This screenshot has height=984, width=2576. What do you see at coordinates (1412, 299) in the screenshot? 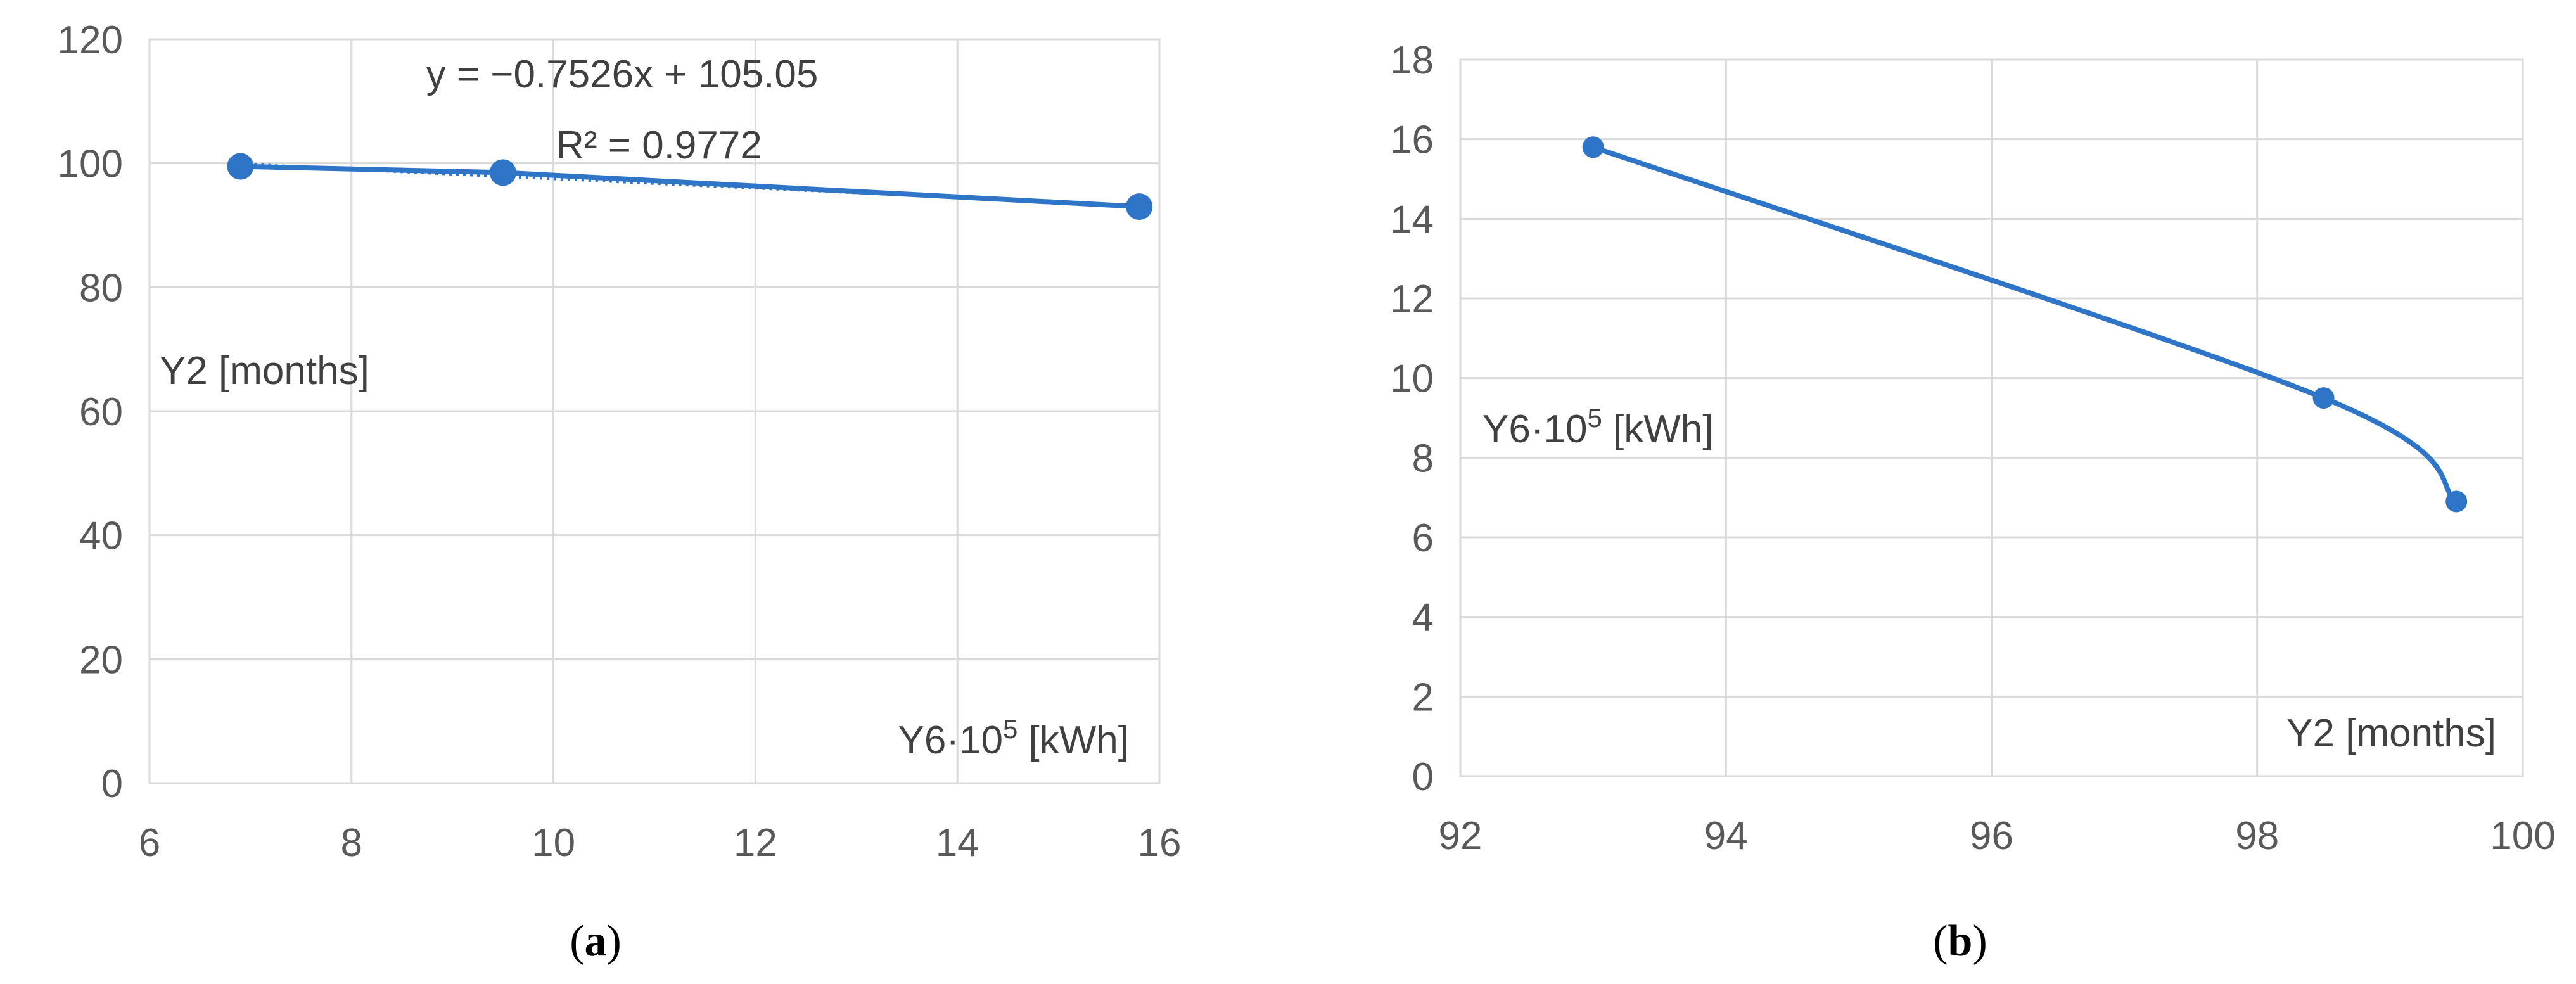
I see `b-y-tick-label: 12` at bounding box center [1412, 299].